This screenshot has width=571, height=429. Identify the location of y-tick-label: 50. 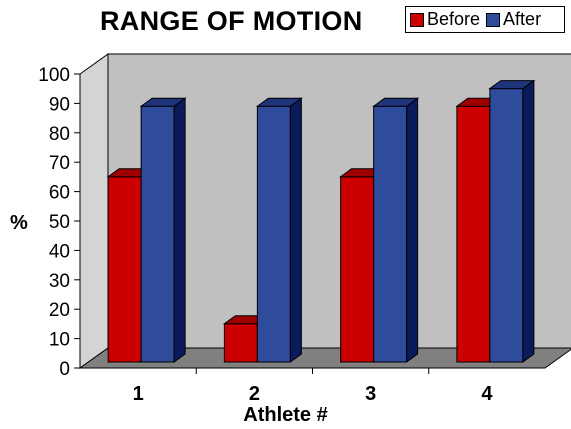
(59, 222).